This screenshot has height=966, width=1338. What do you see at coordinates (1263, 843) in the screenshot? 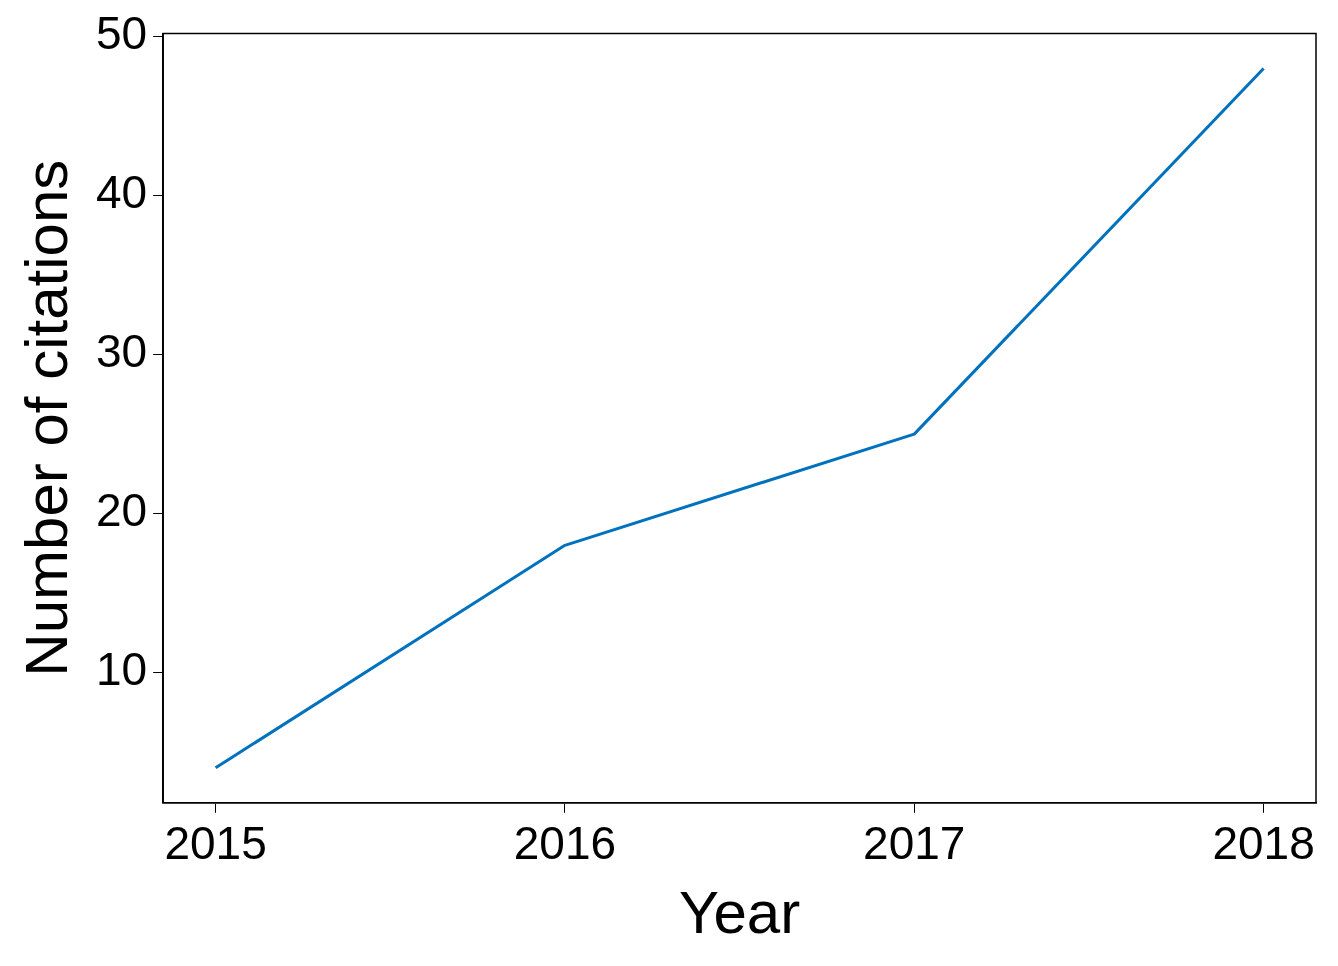
I see `x-tick-label: 2018` at bounding box center [1263, 843].